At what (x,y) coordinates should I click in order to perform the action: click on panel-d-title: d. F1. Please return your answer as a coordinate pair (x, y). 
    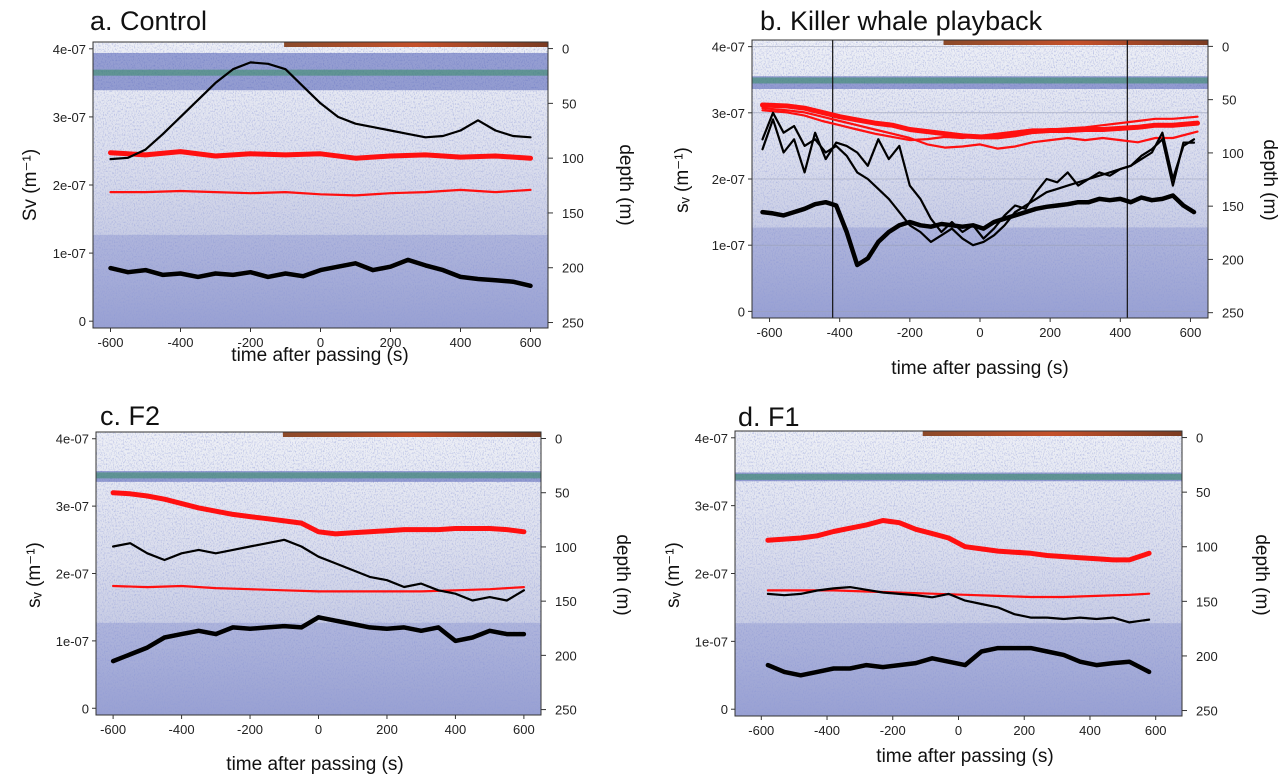
    Looking at the image, I should click on (769, 417).